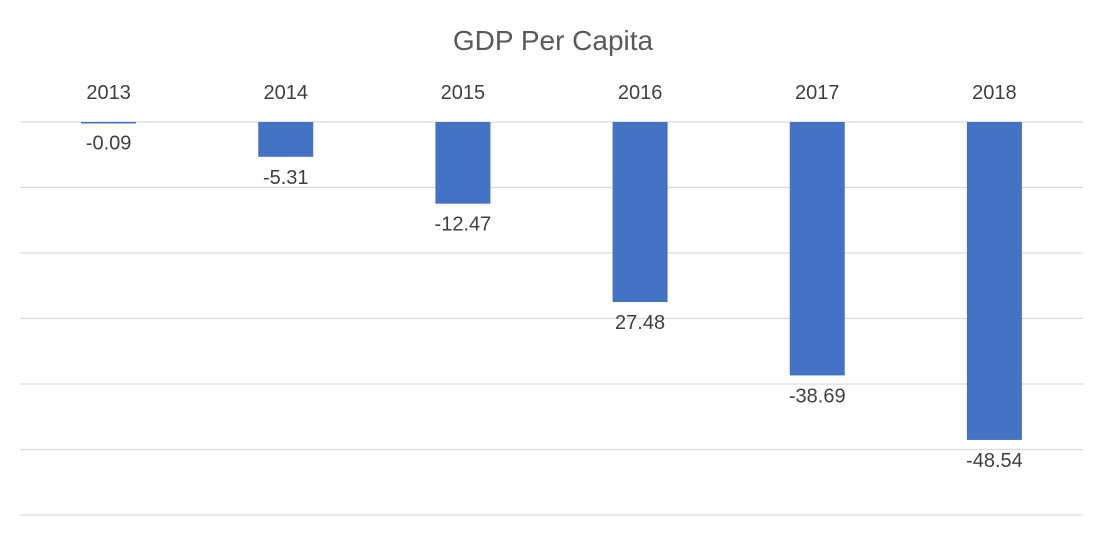 This screenshot has height=533, width=1108. What do you see at coordinates (463, 163) in the screenshot?
I see `bar-2015` at bounding box center [463, 163].